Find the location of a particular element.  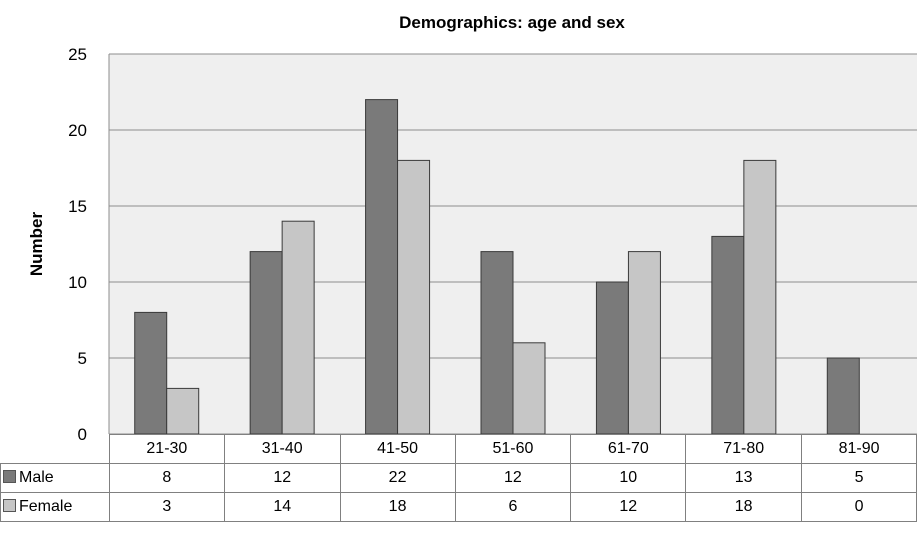

legend-label: Female is located at coordinates (46, 506).